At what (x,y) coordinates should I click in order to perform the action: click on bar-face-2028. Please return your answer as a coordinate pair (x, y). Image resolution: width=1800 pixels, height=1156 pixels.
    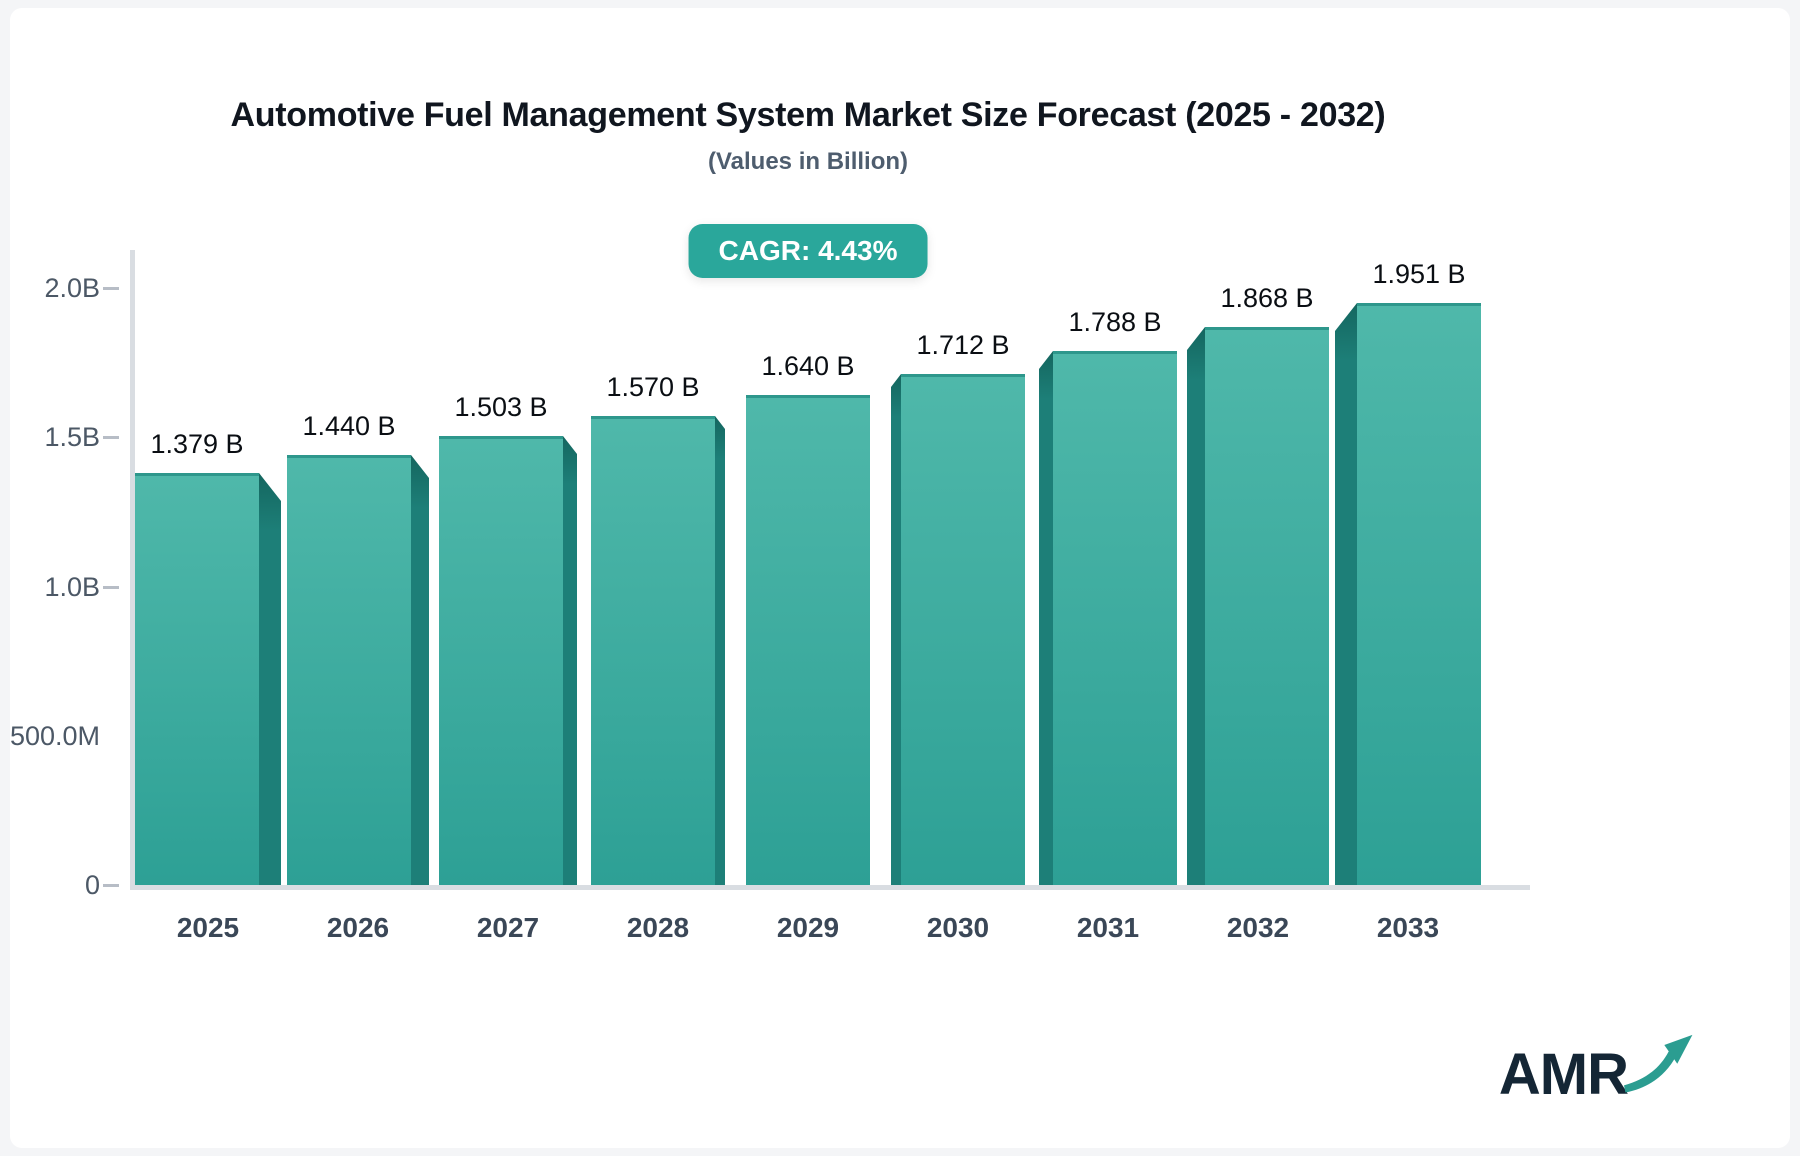
    Looking at the image, I should click on (653, 650).